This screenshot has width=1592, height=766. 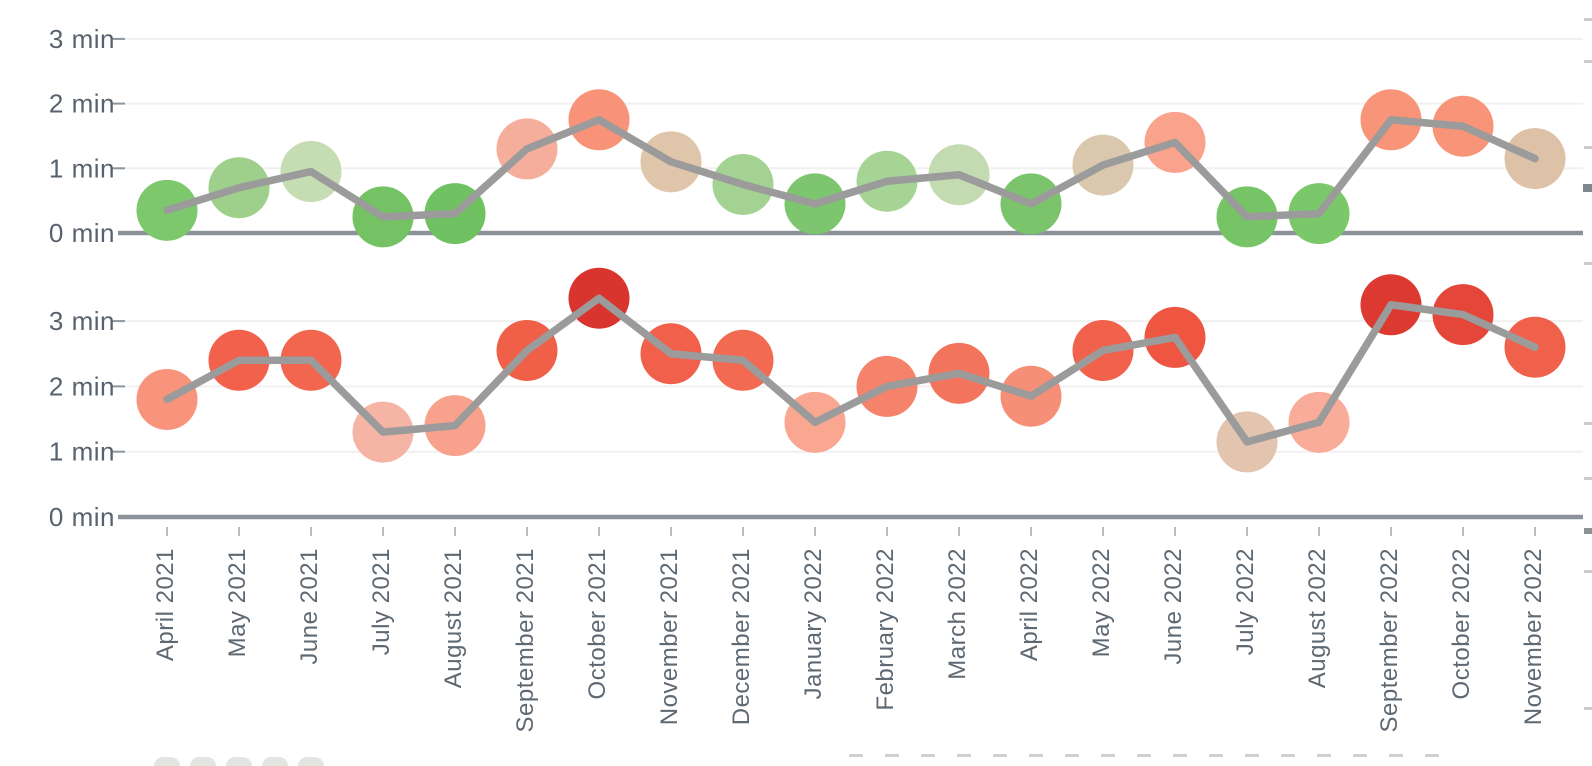 I want to click on x-axis-label-november-2021: November 2021, so click(x=669, y=637).